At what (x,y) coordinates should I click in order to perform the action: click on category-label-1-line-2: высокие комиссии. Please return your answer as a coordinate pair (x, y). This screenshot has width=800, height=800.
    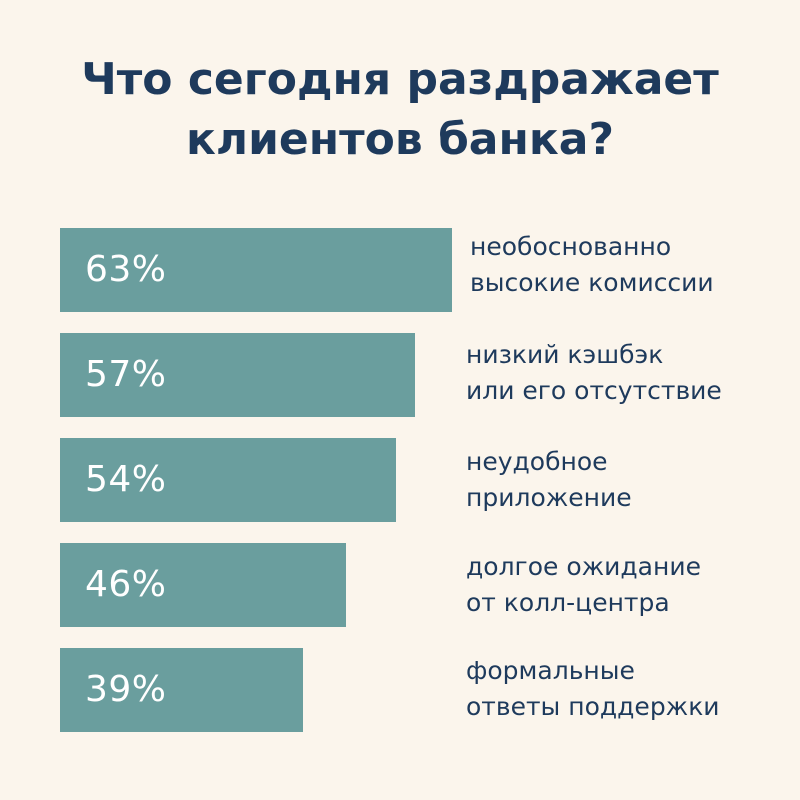
    Looking at the image, I should click on (592, 282).